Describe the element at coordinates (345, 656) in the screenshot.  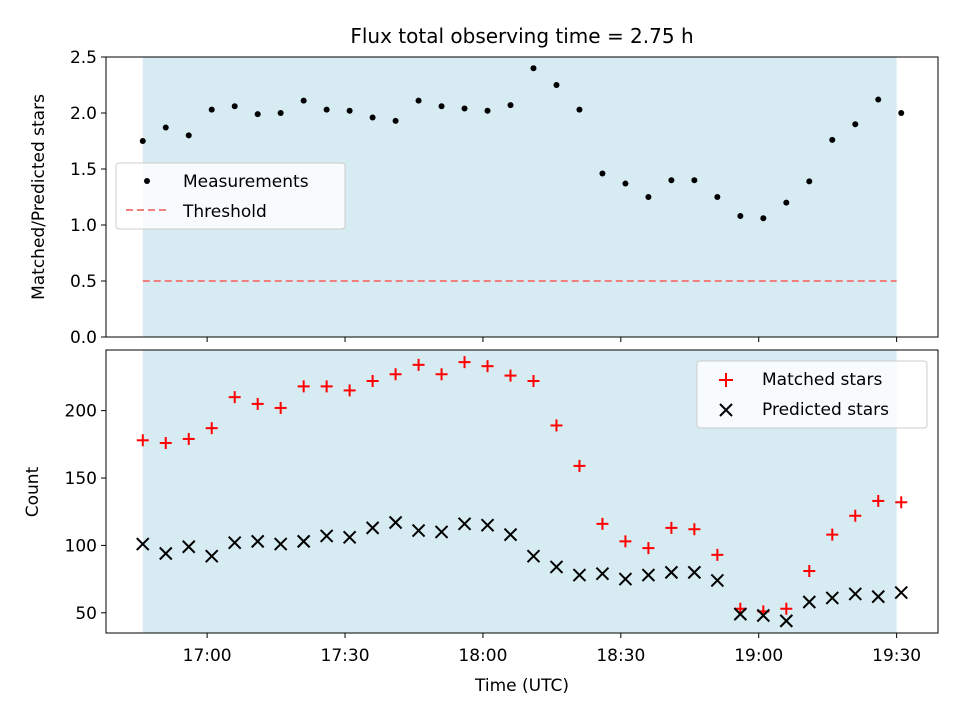
I see `time-xtick-label: 17:30` at that location.